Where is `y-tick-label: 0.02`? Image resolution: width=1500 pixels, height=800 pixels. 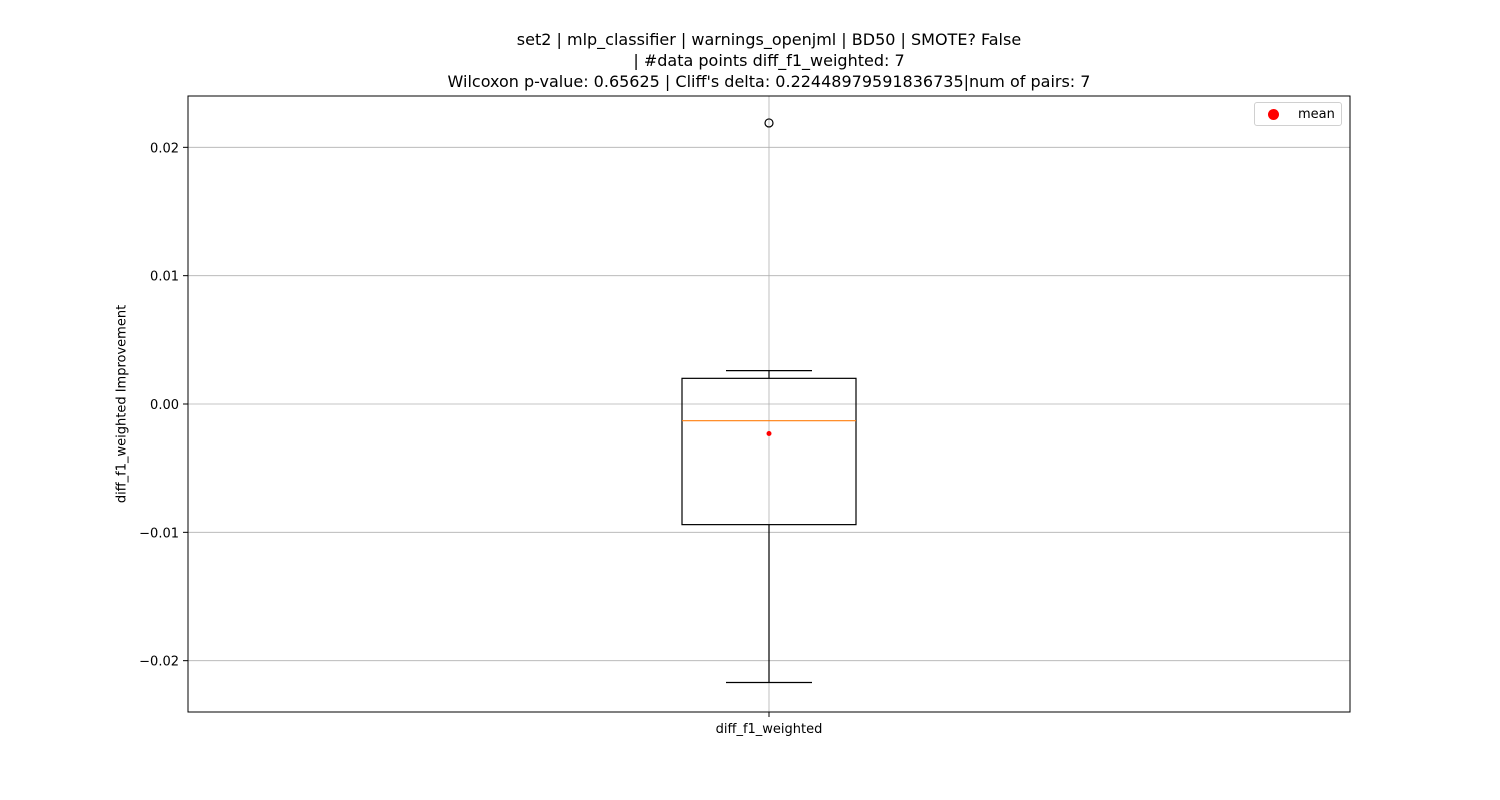
y-tick-label: 0.02 is located at coordinates (164, 148).